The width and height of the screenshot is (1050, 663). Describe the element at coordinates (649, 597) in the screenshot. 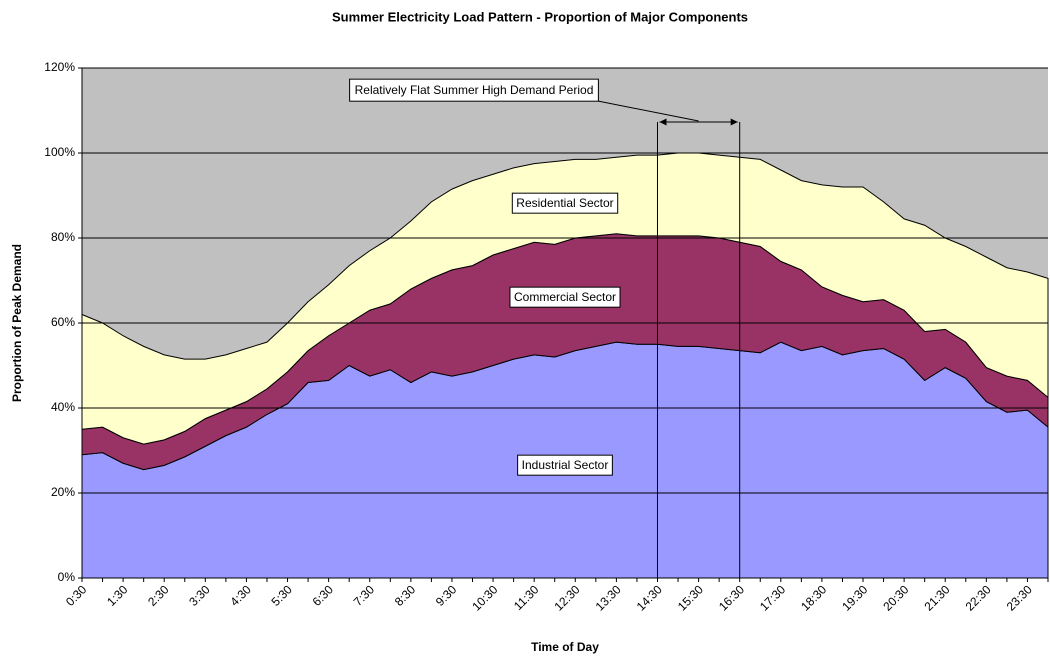

I see `x-tick-label: 14:30` at that location.